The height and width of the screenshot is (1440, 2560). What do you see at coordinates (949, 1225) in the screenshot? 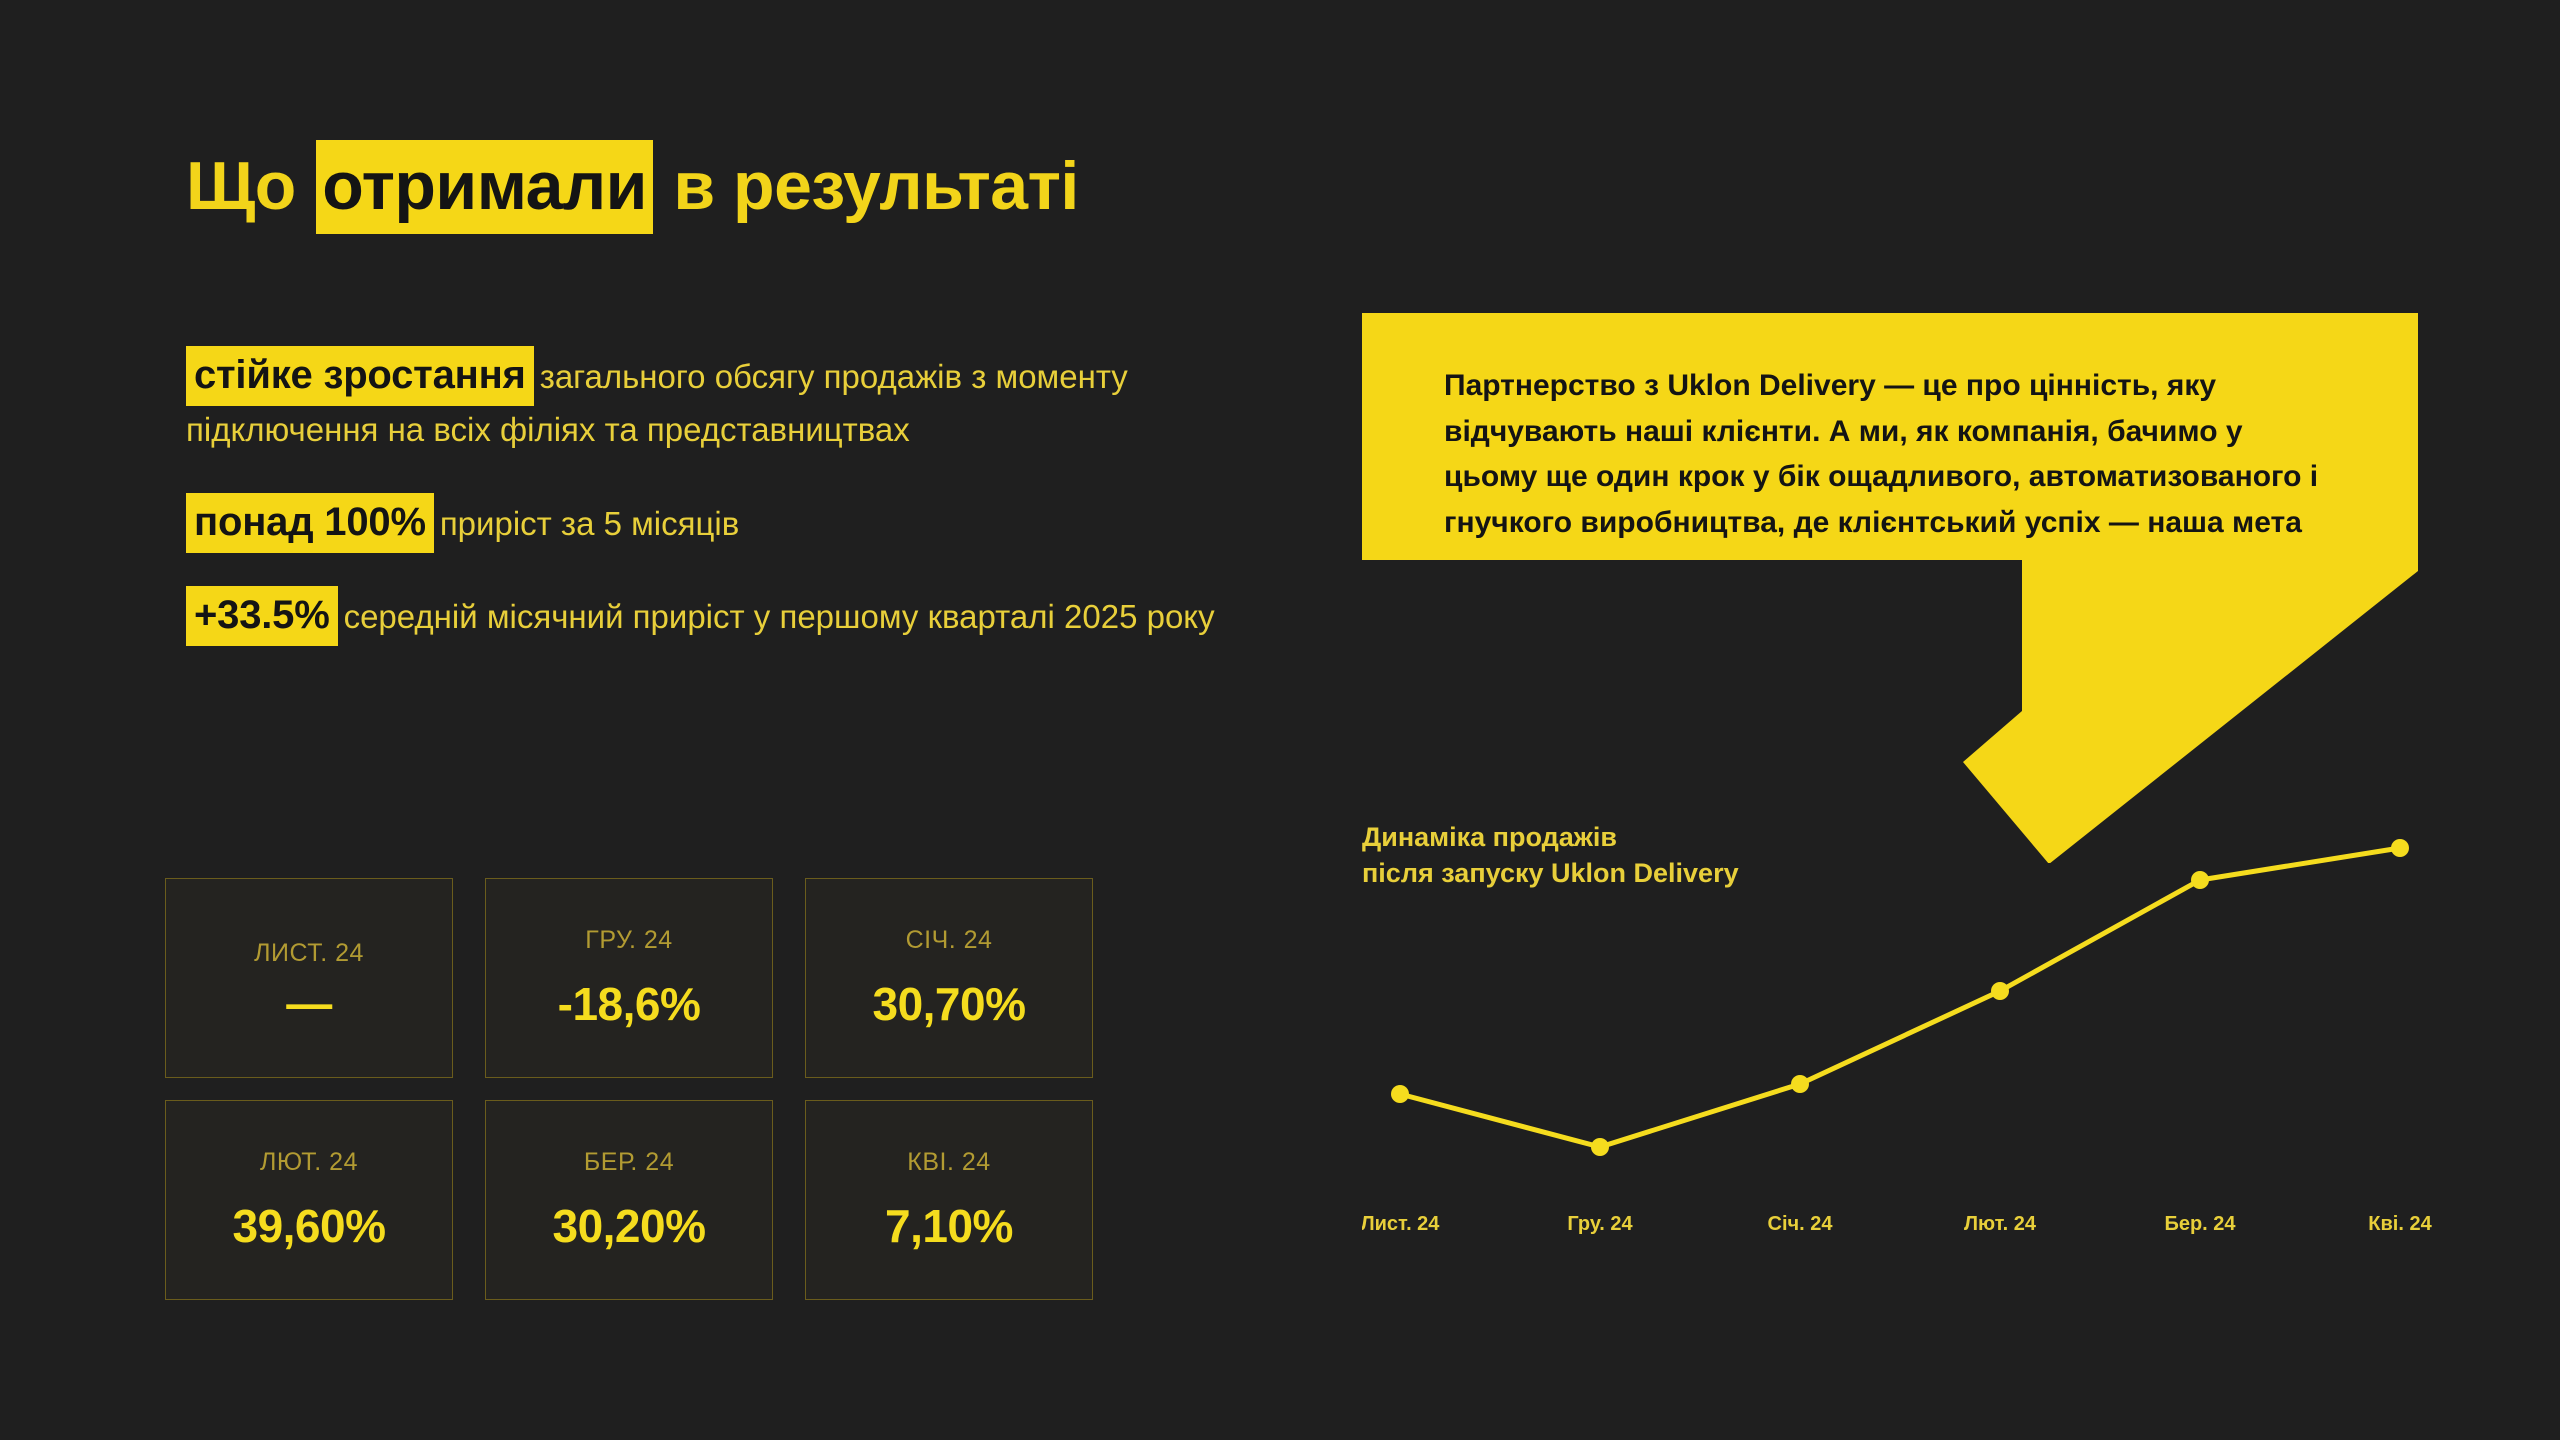
I see `metric-card-value: 7,10%` at bounding box center [949, 1225].